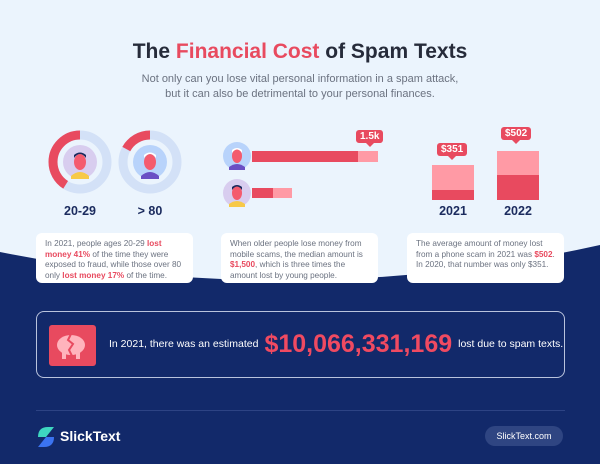  I want to click on bar-older, so click(305, 156).